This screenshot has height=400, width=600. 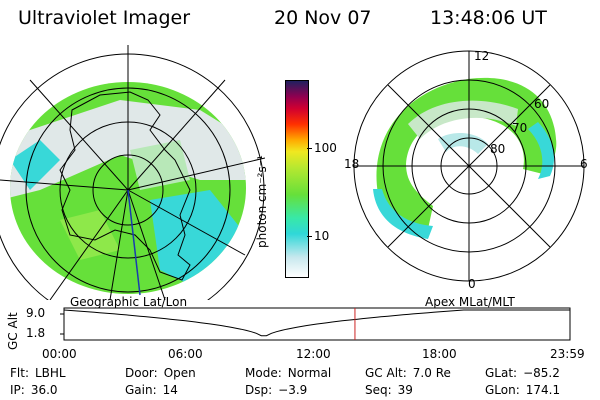 I want to click on geographic-label: Geographic Lat/Lon, so click(x=129, y=302).